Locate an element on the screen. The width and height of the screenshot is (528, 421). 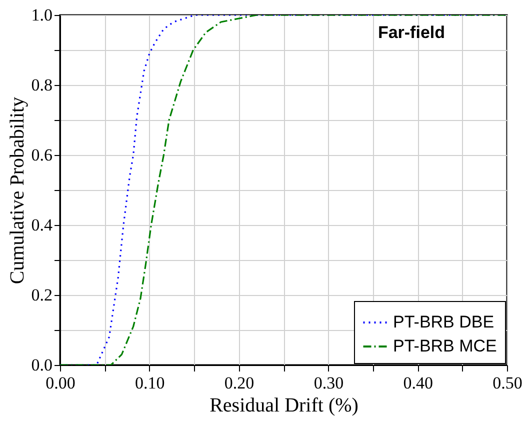
y-tick-label: 0.0 is located at coordinates (41, 365).